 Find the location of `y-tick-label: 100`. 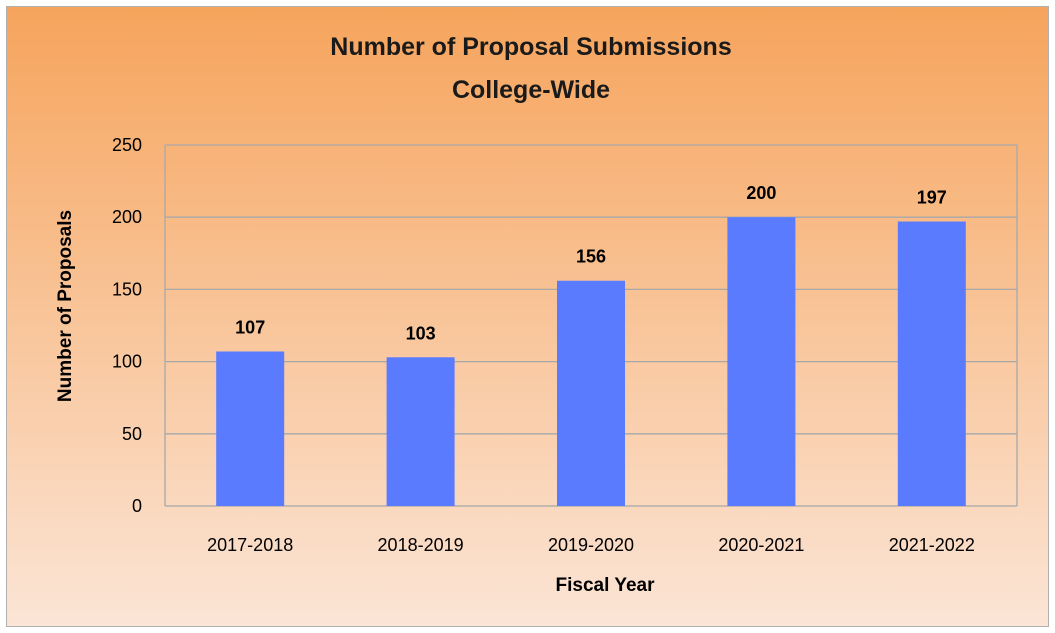

y-tick-label: 100 is located at coordinates (127, 362).